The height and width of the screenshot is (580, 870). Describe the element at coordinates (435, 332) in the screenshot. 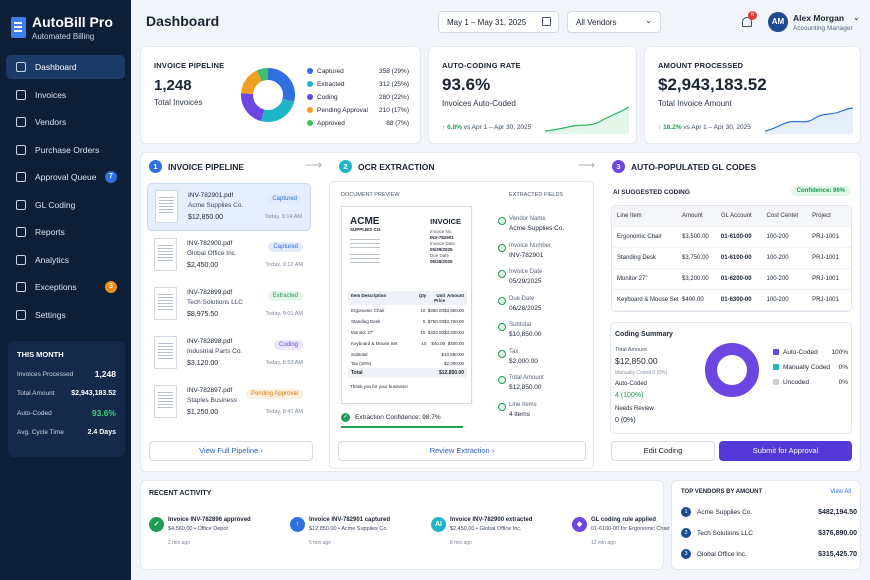

I see `document-table-cell: $320.00` at that location.